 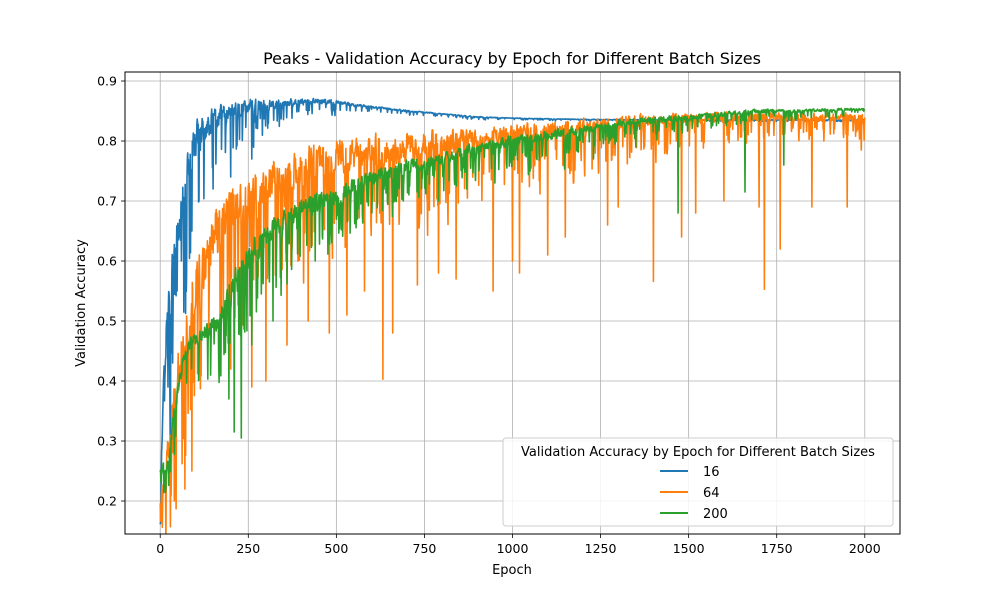 I want to click on legend-label: 64, so click(x=711, y=493).